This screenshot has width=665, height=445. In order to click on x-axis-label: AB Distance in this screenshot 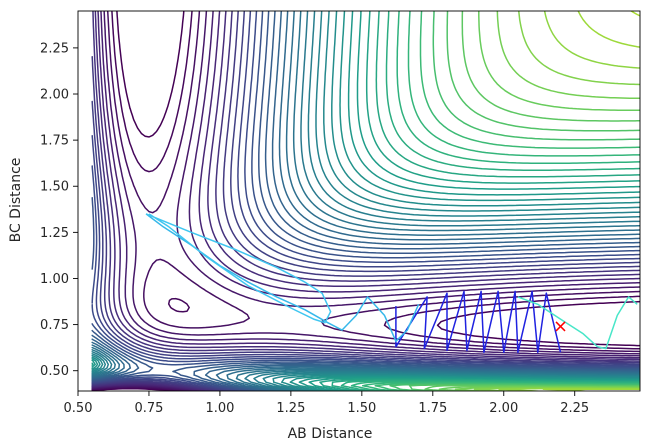, I will do `click(330, 434)`.